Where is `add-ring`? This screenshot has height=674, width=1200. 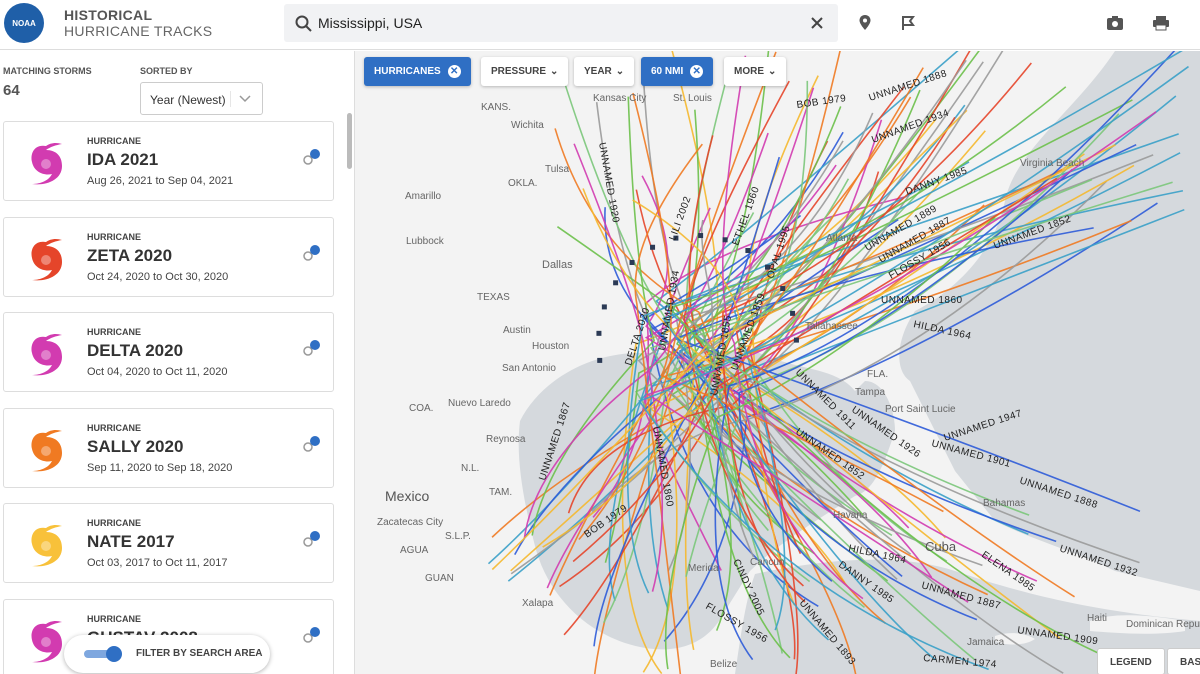
add-ring is located at coordinates (308, 255).